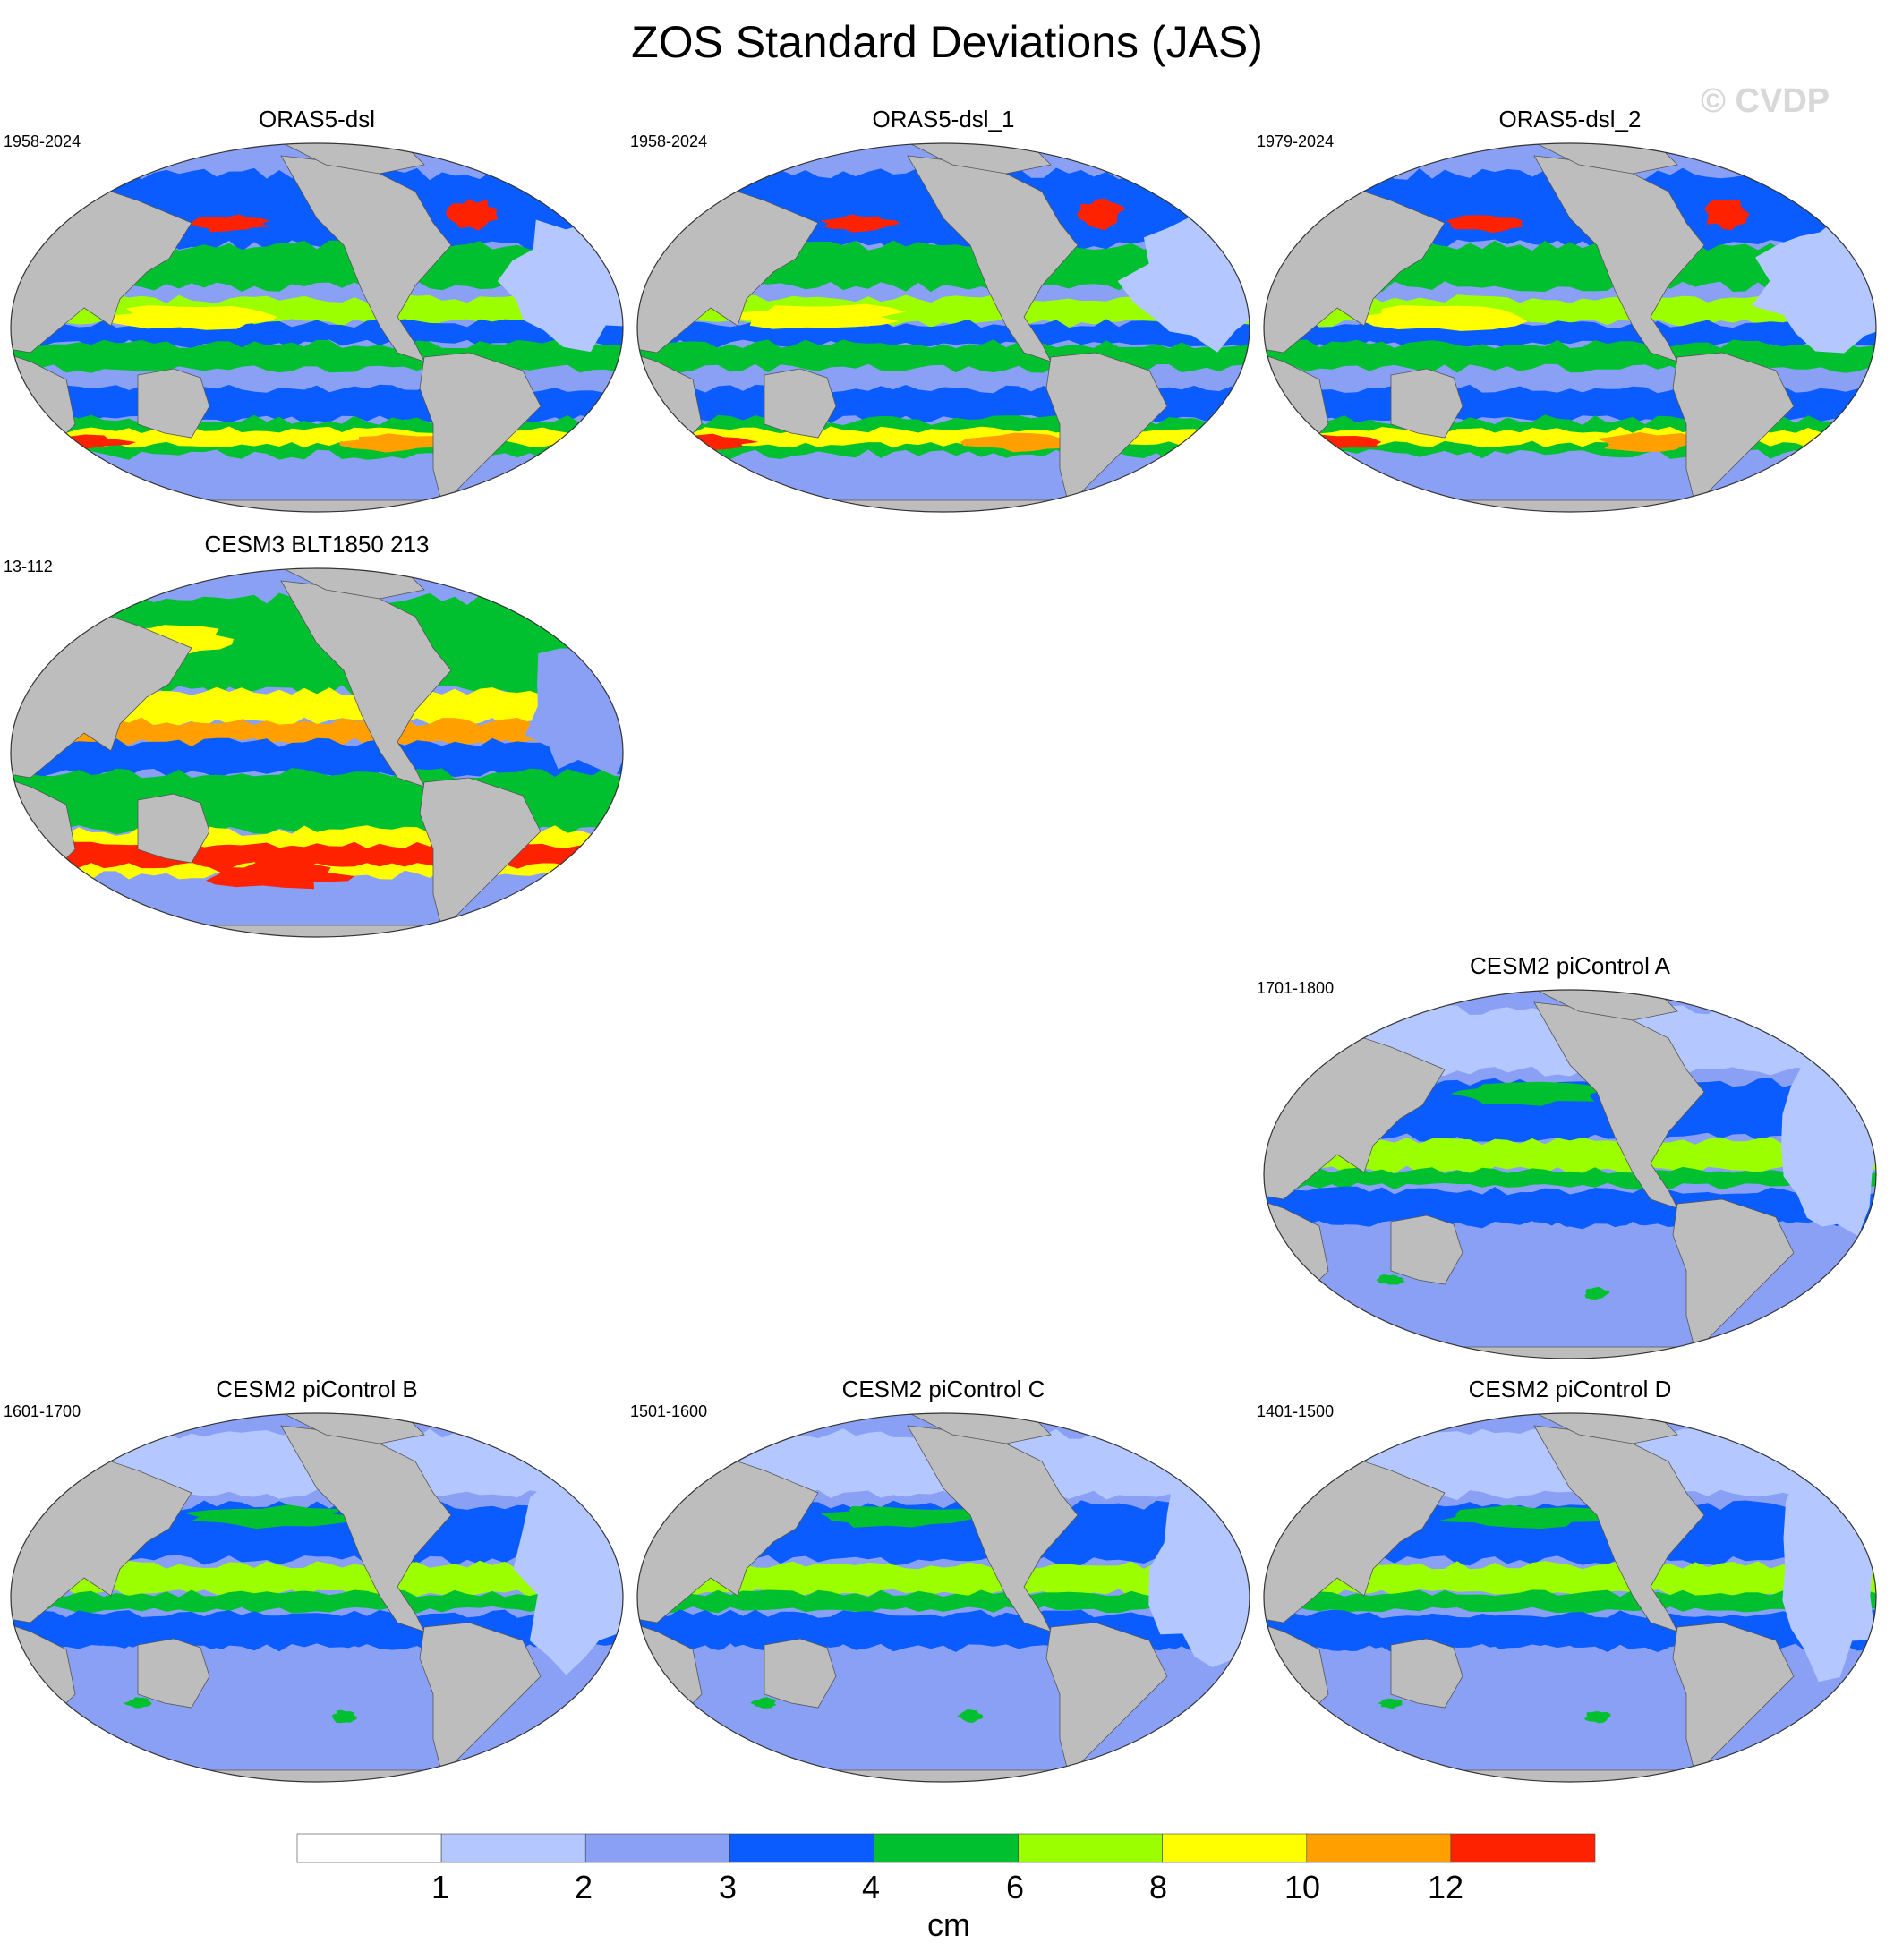  I want to click on colorbar-tick-label: 8, so click(1158, 1887).